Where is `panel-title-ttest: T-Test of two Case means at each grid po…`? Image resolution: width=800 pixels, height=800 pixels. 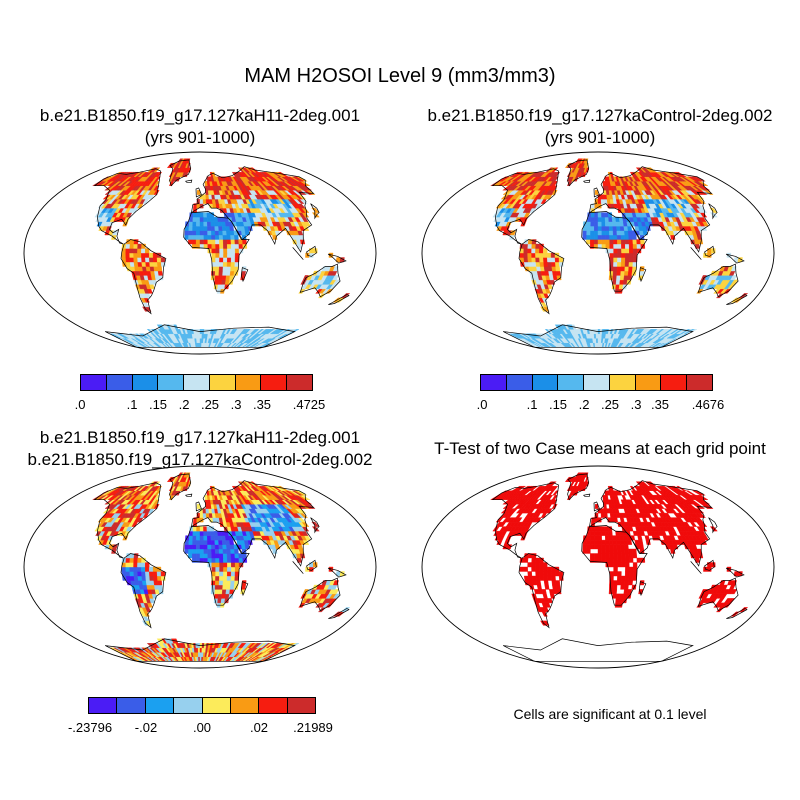 panel-title-ttest: T-Test of two Case means at each grid po… is located at coordinates (600, 448).